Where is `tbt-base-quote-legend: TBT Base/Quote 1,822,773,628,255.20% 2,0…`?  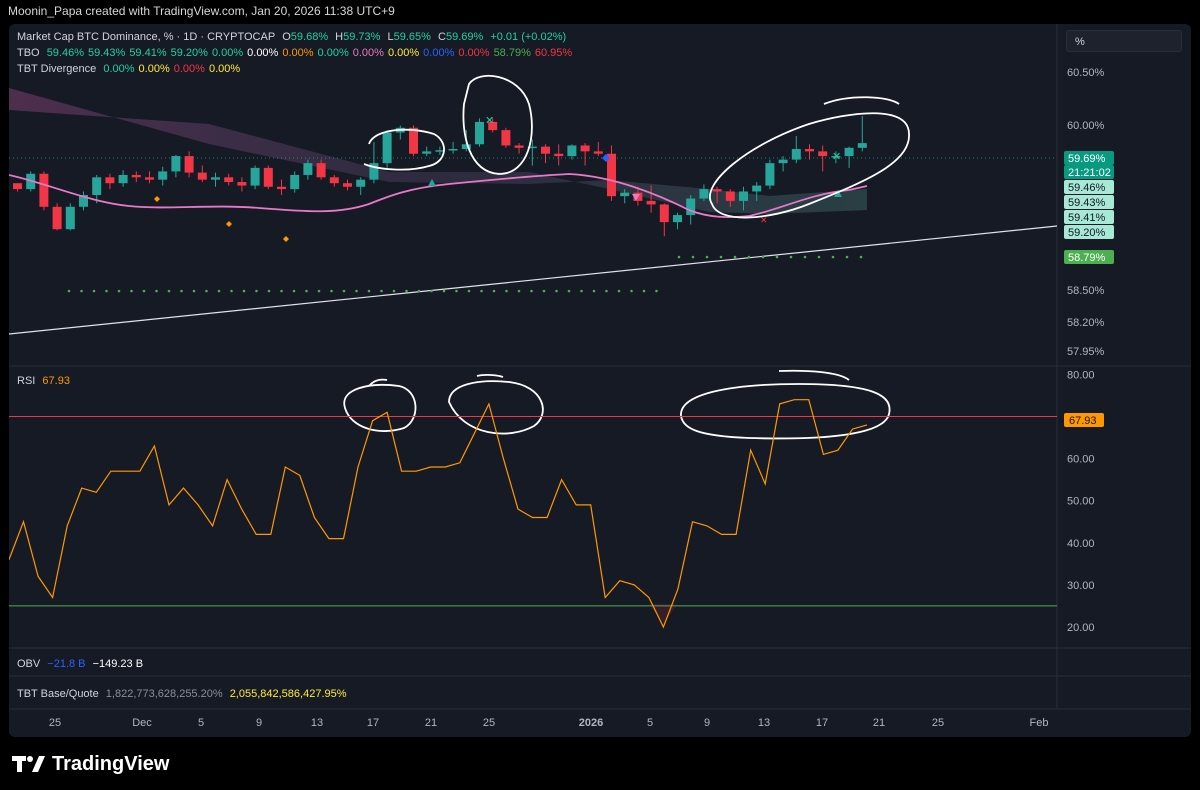
tbt-base-quote-legend: TBT Base/Quote 1,822,773,628,255.20% 2,0… is located at coordinates (184, 694).